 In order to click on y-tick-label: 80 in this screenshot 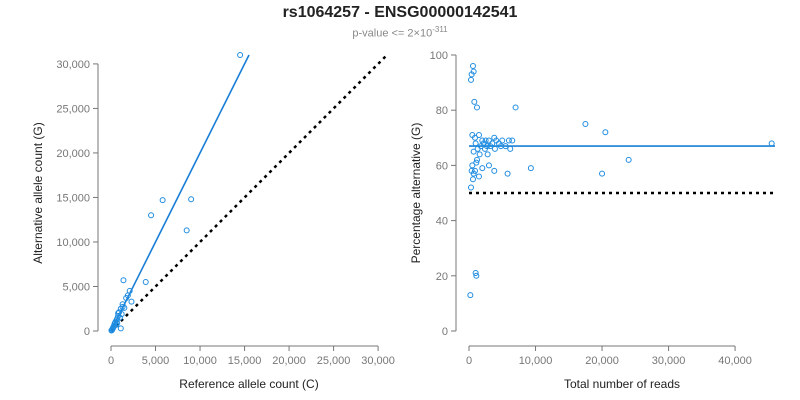, I will do `click(442, 111)`.